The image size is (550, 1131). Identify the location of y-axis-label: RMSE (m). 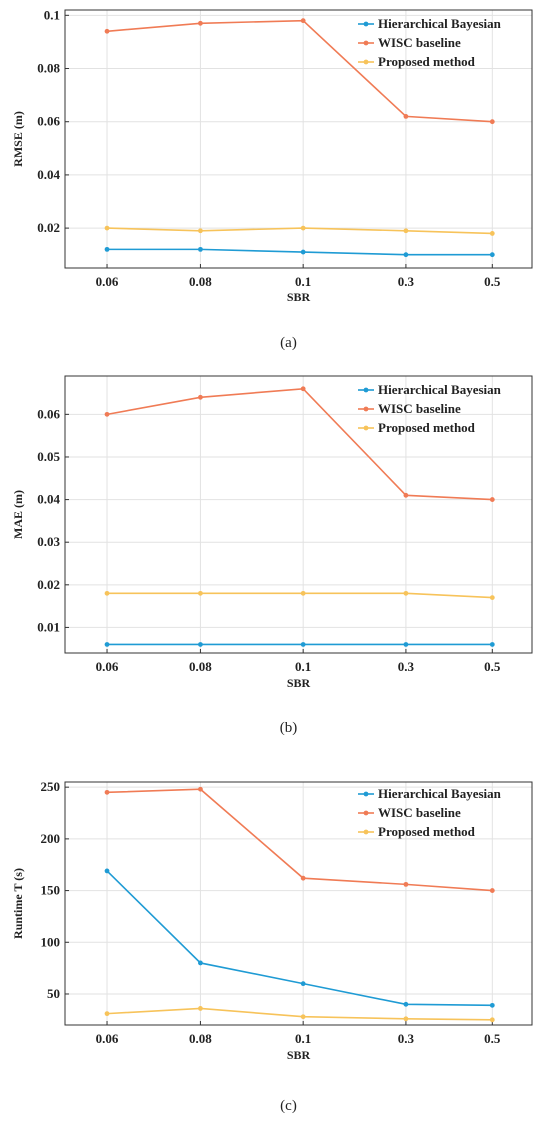
(18, 139).